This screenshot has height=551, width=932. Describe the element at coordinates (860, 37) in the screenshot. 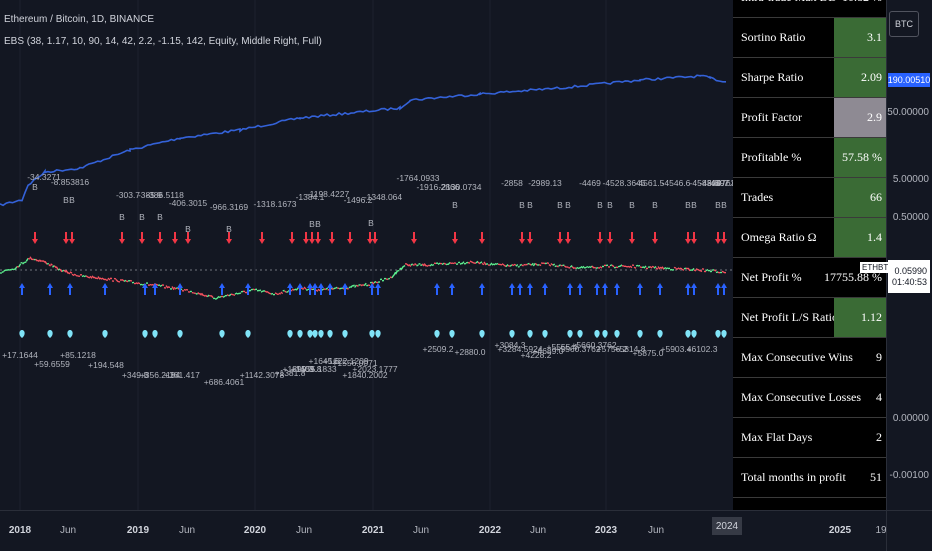

I see `metric-value: 3.1` at that location.